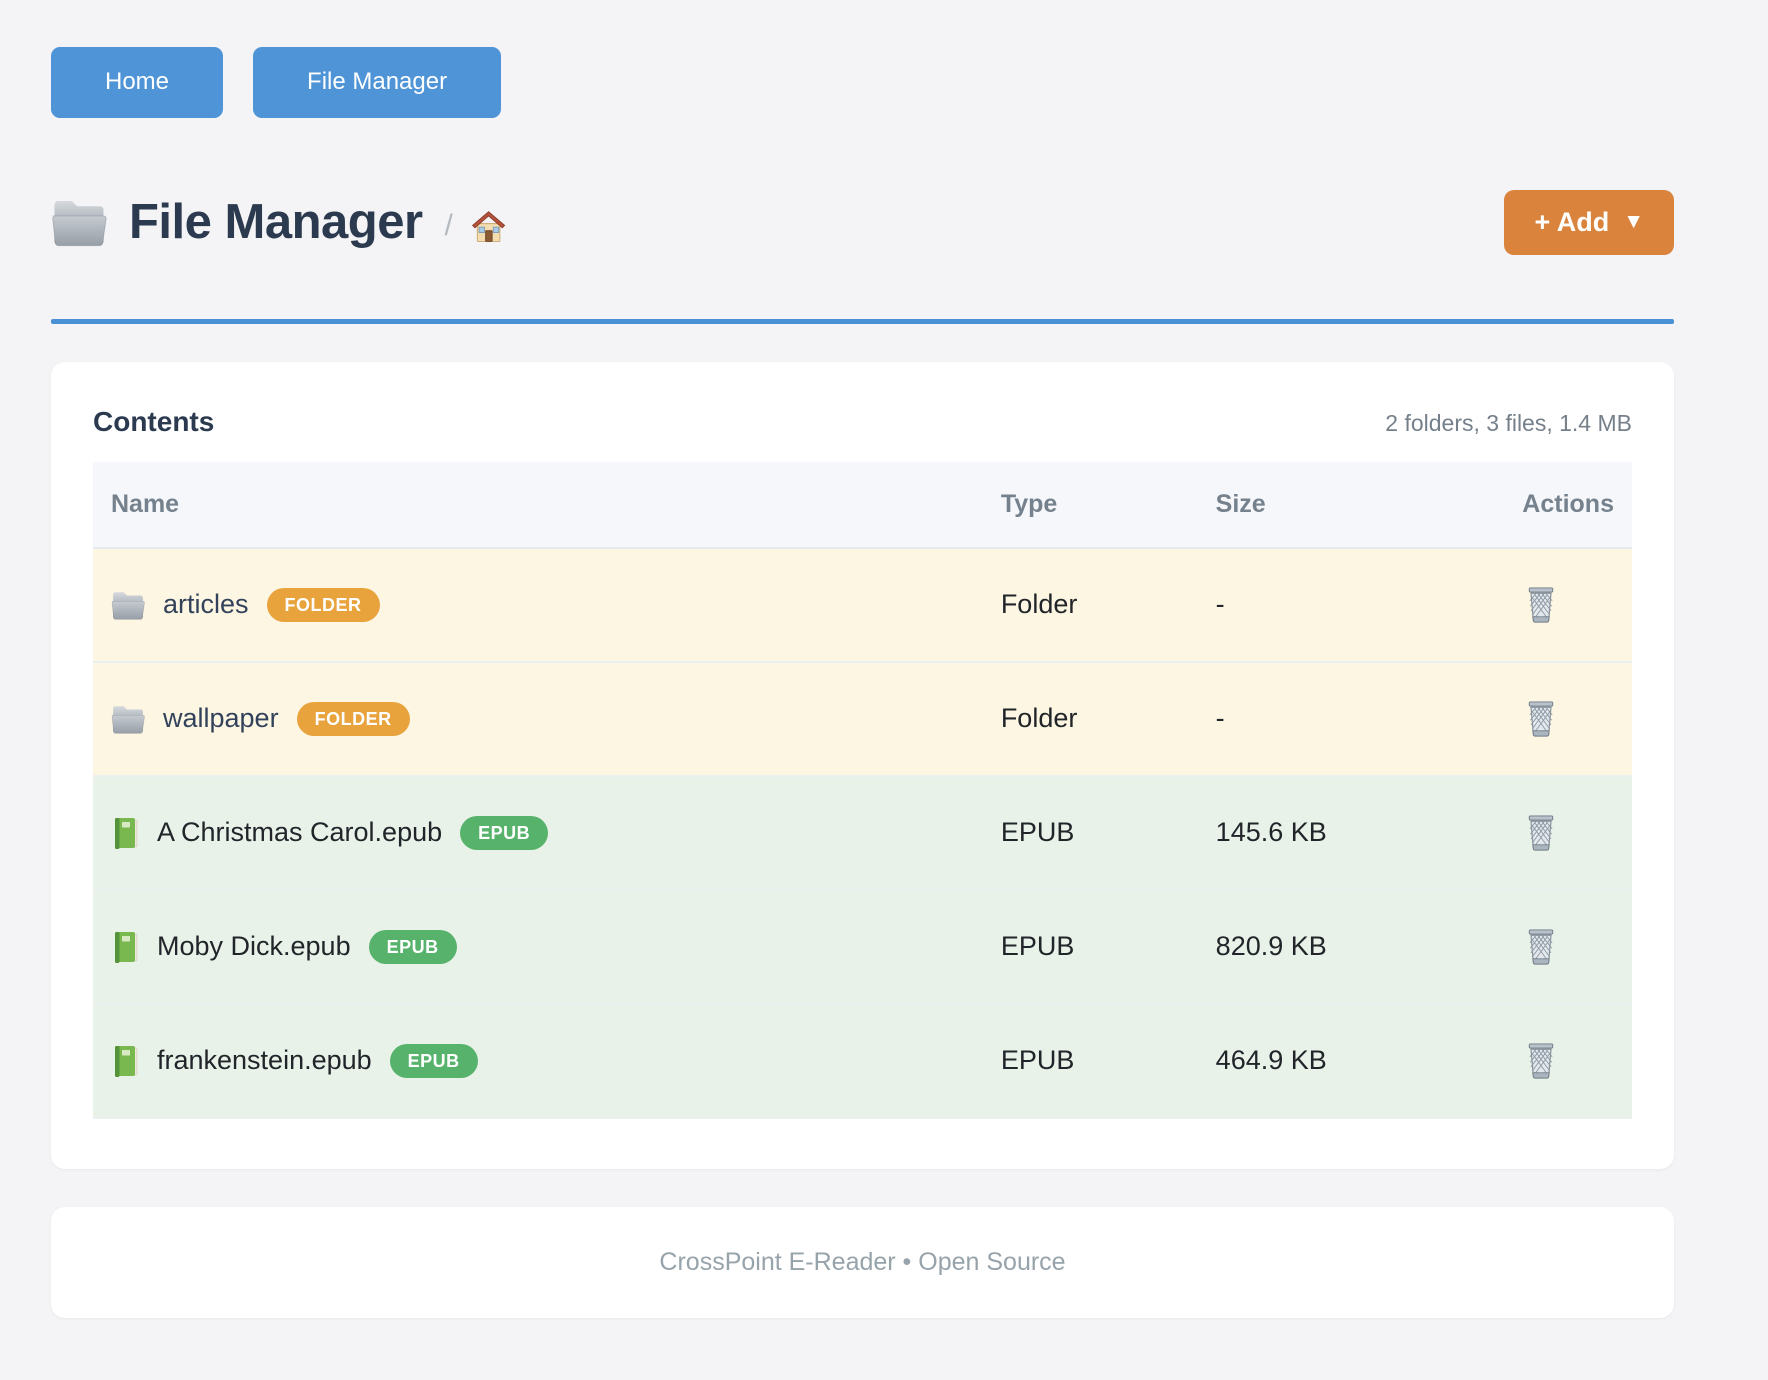 The image size is (1768, 1380). Describe the element at coordinates (221, 718) in the screenshot. I see `item-name: wallpaper` at that location.